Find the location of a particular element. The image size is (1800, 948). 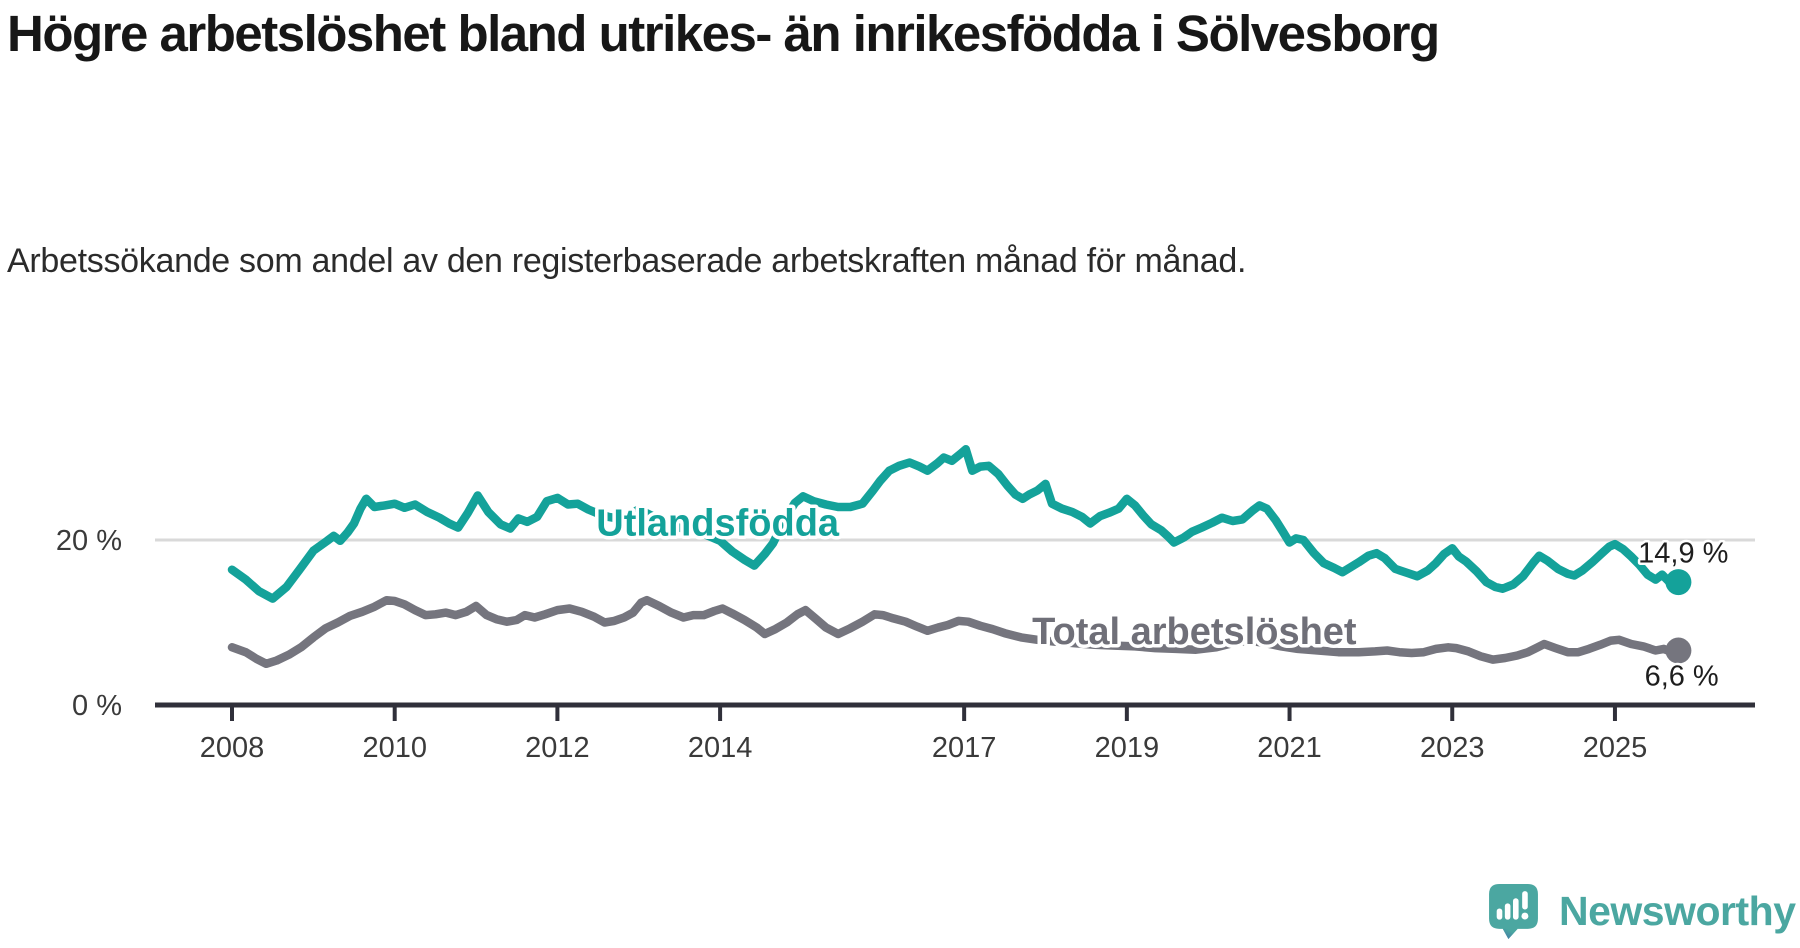

series-end-dot-total is located at coordinates (1678, 650).